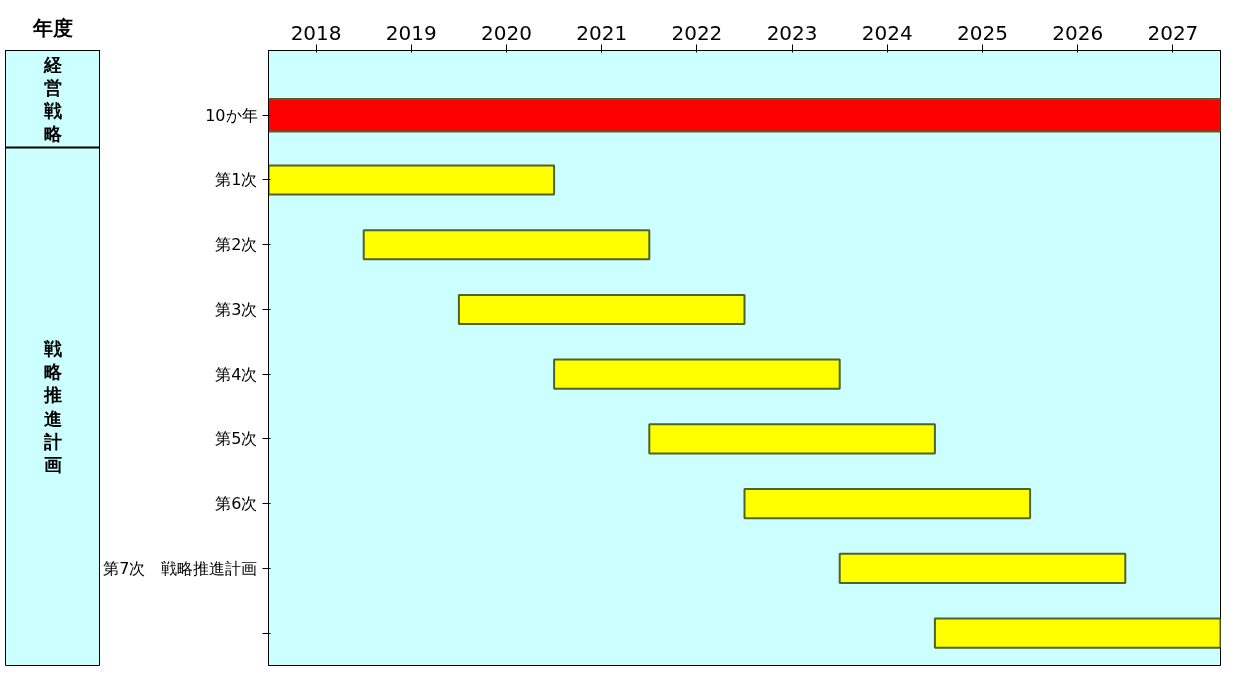 Image resolution: width=1246 pixels, height=687 pixels. Describe the element at coordinates (982, 32) in the screenshot. I see `x-tick-label: 2025` at that location.